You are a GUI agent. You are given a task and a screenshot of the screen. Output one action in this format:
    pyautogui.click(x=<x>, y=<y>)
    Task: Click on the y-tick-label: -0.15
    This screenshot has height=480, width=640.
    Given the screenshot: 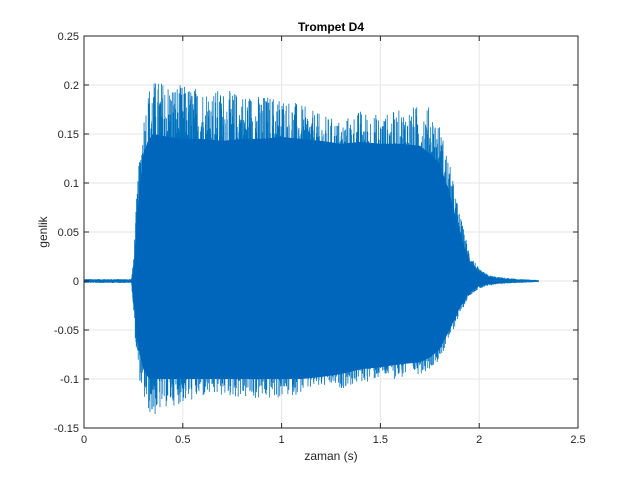 What is the action you would take?
    pyautogui.click(x=66, y=429)
    